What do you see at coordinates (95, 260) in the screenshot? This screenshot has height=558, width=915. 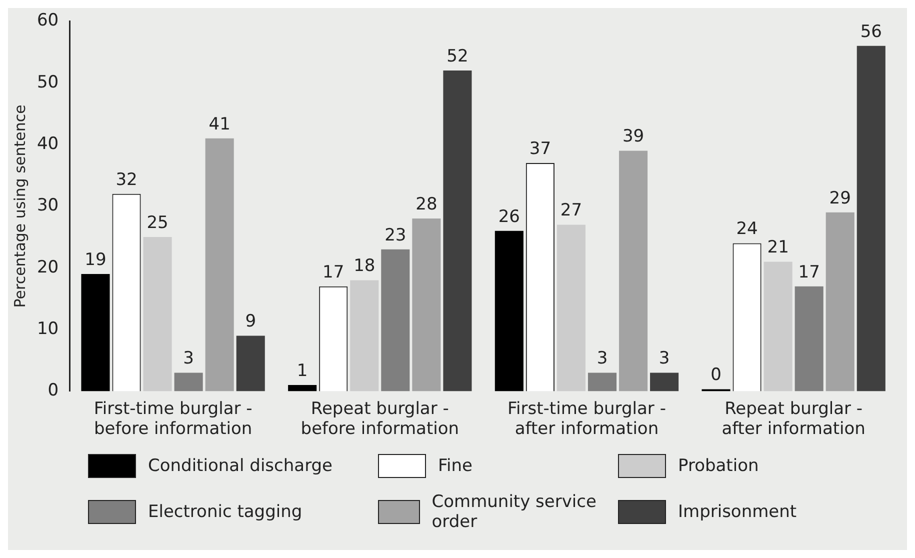 I see `data-label: 19` at bounding box center [95, 260].